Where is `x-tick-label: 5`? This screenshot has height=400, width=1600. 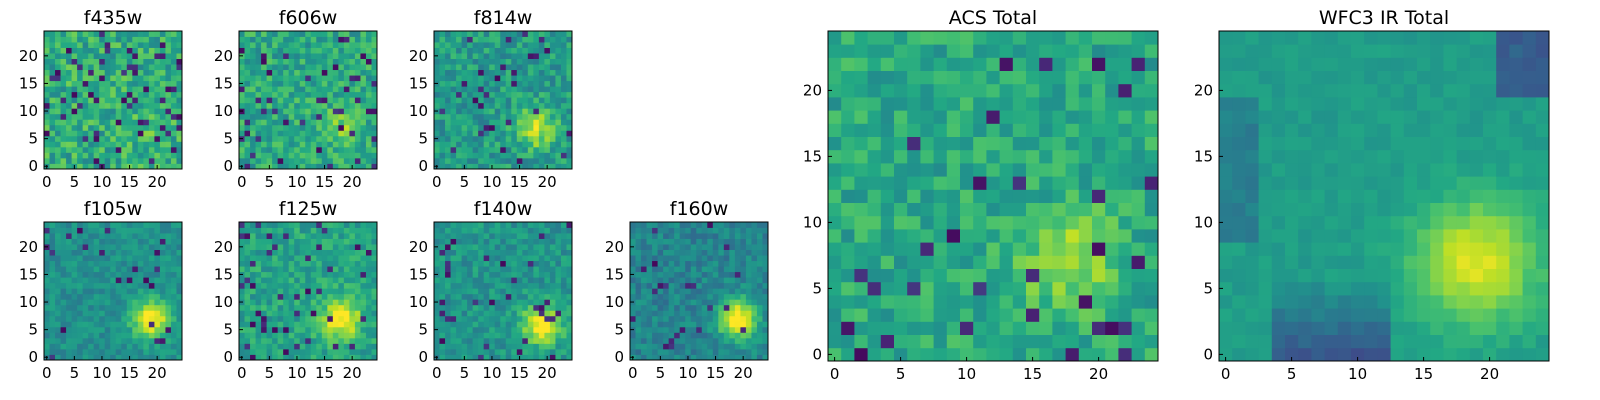 x-tick-label: 5 is located at coordinates (75, 182).